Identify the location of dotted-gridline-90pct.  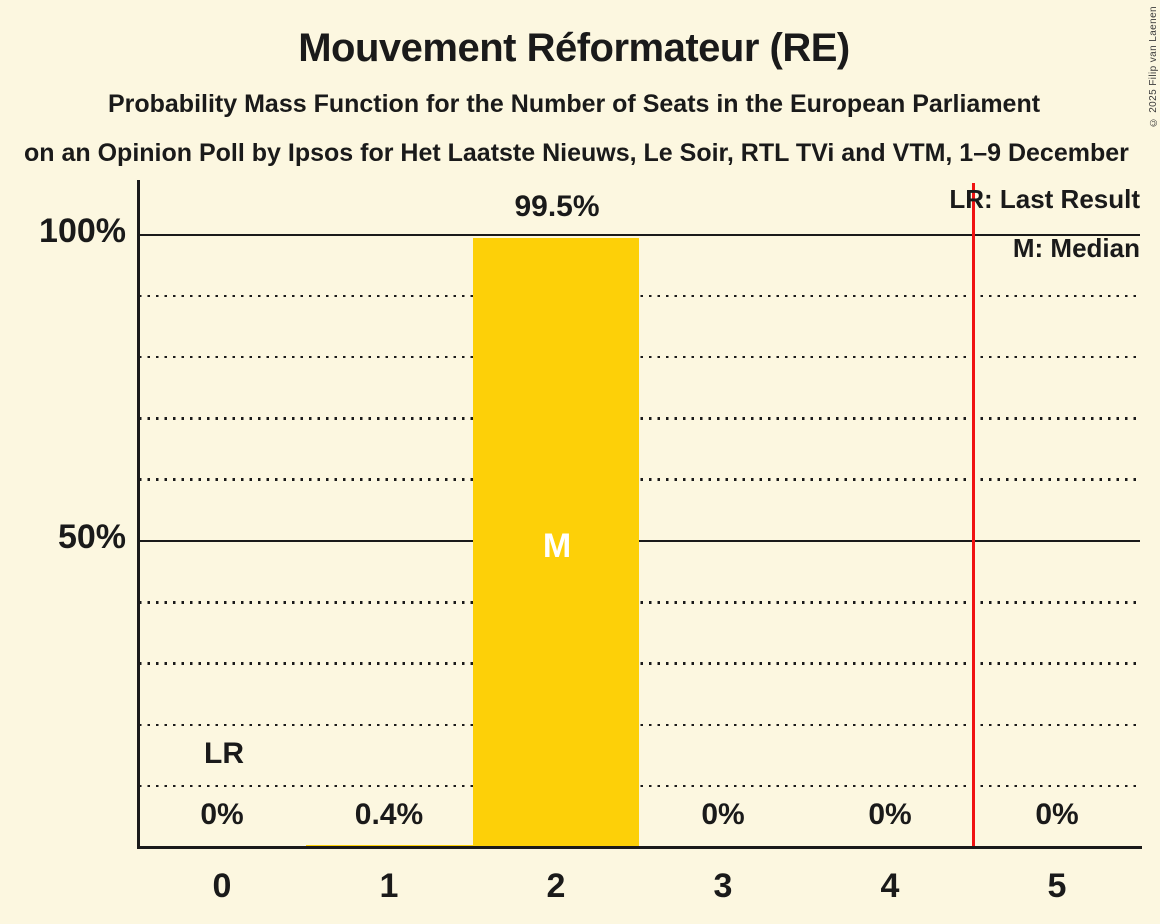
(639, 296).